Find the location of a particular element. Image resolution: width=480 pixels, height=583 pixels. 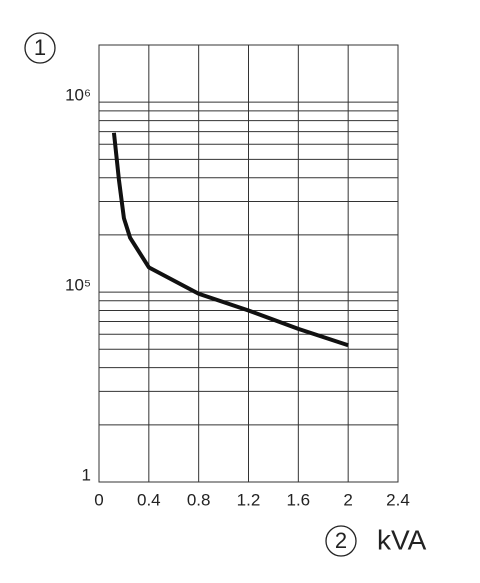

x-marker: 2 is located at coordinates (341, 540).